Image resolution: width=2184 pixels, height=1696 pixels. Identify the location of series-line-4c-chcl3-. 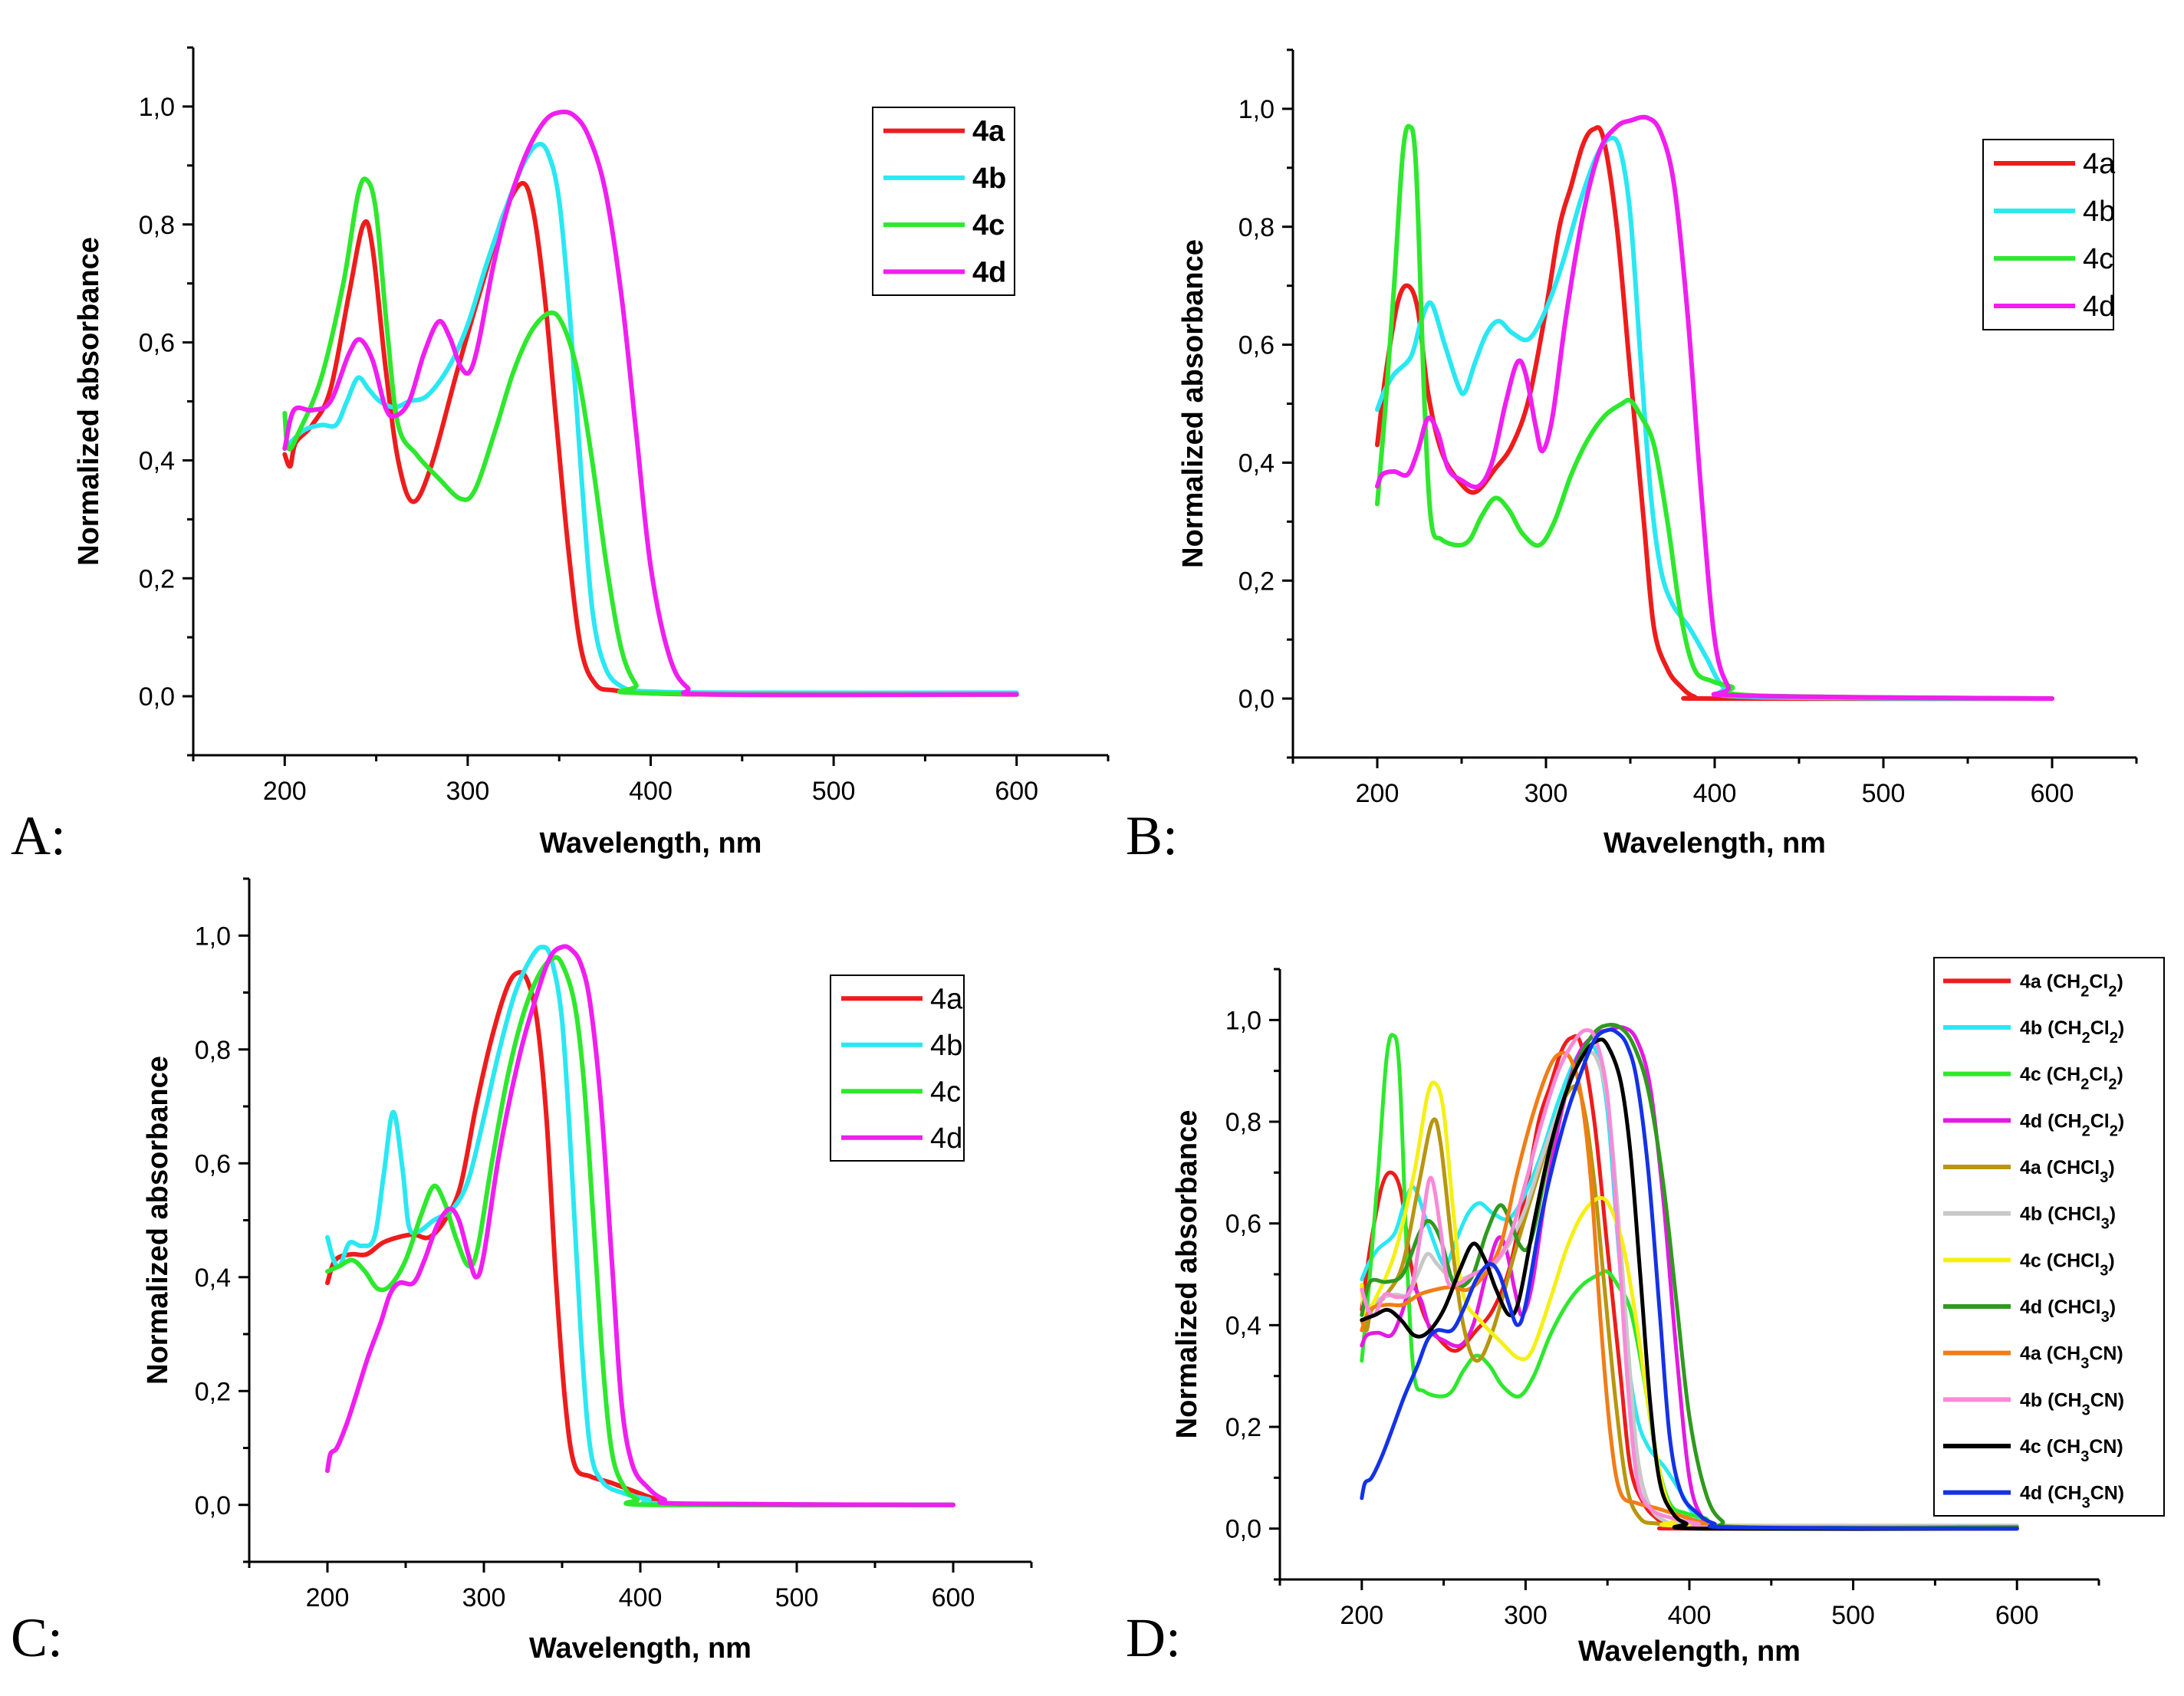
(1689, 1305).